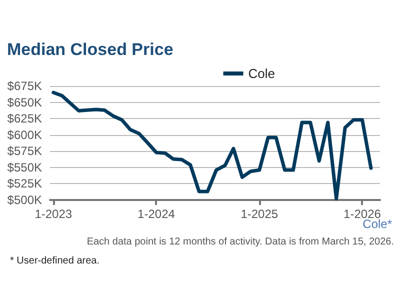 Image resolution: width=400 pixels, height=300 pixels. What do you see at coordinates (24, 86) in the screenshot?
I see `y-tick-label: $675K` at bounding box center [24, 86].